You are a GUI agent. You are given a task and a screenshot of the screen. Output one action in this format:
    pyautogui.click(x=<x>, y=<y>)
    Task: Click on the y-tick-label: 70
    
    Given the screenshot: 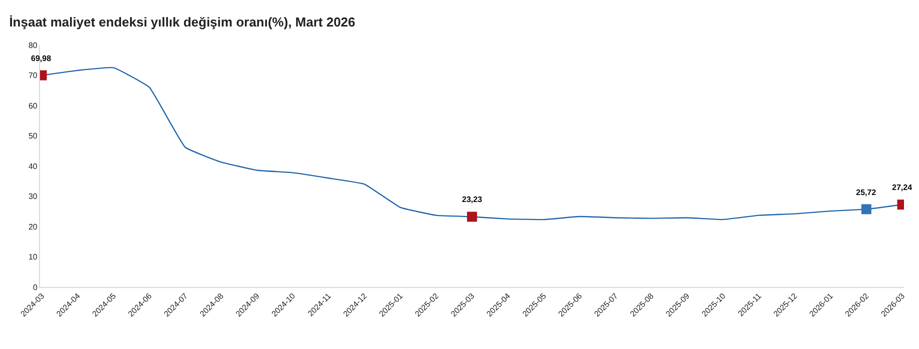 What is the action you would take?
    pyautogui.click(x=33, y=75)
    